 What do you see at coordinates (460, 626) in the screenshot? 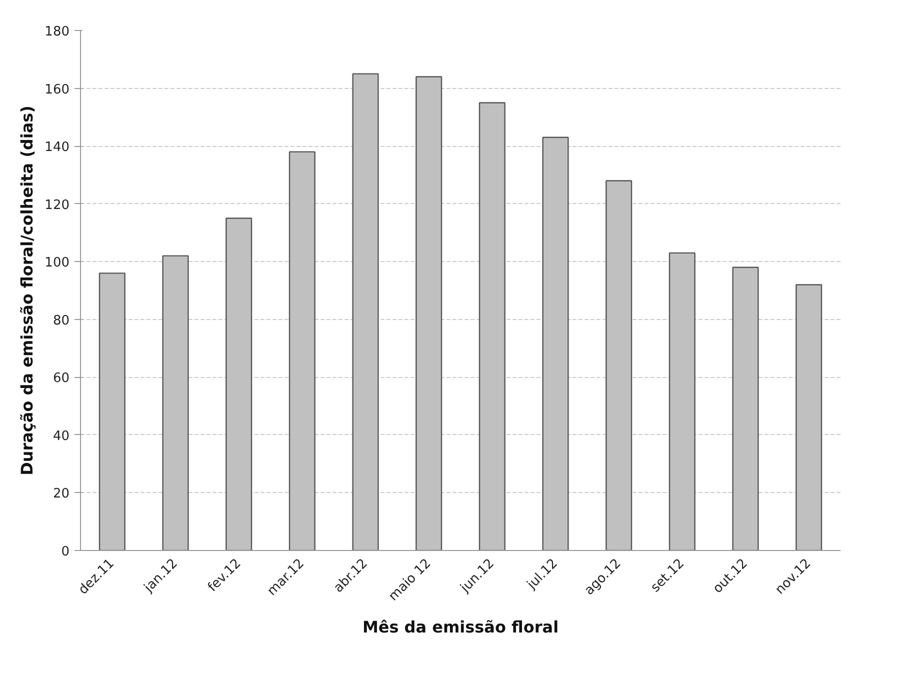
I see `x-axis-title: Mês da emissão floral` at bounding box center [460, 626].